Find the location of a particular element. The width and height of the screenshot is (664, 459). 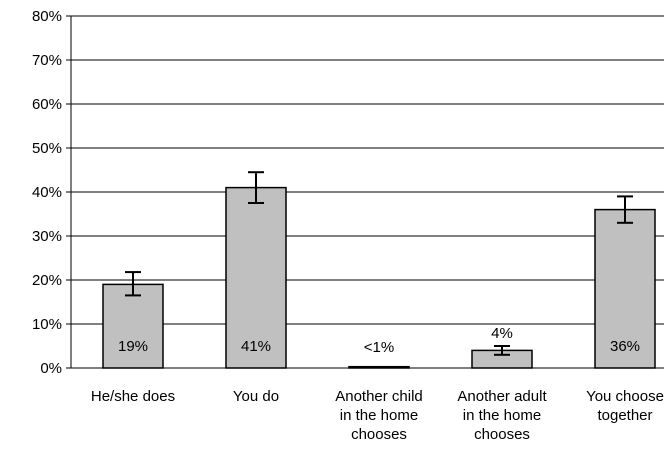

x-category-label: He/she does is located at coordinates (133, 396).